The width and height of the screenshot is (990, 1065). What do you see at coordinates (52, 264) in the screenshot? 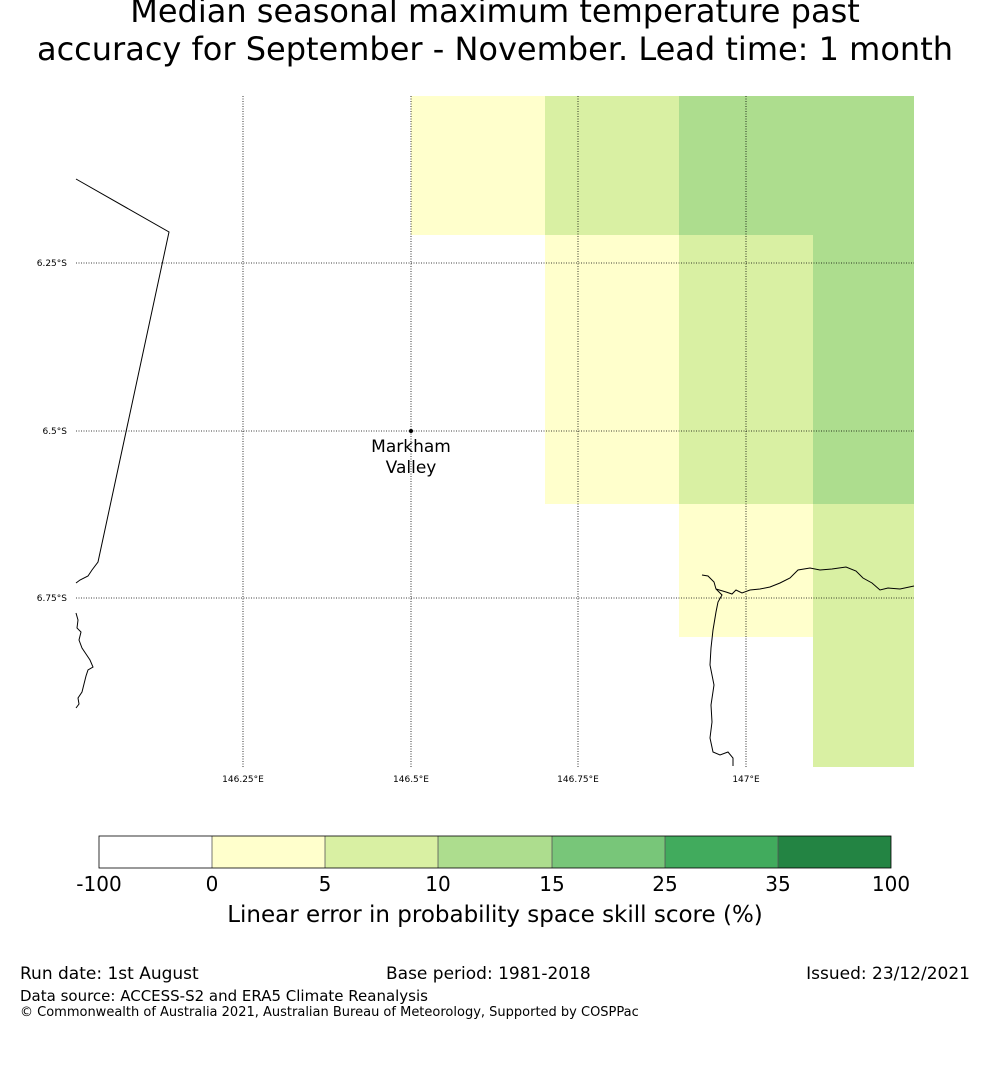
I see `lat-label: 6.25°S` at bounding box center [52, 264].